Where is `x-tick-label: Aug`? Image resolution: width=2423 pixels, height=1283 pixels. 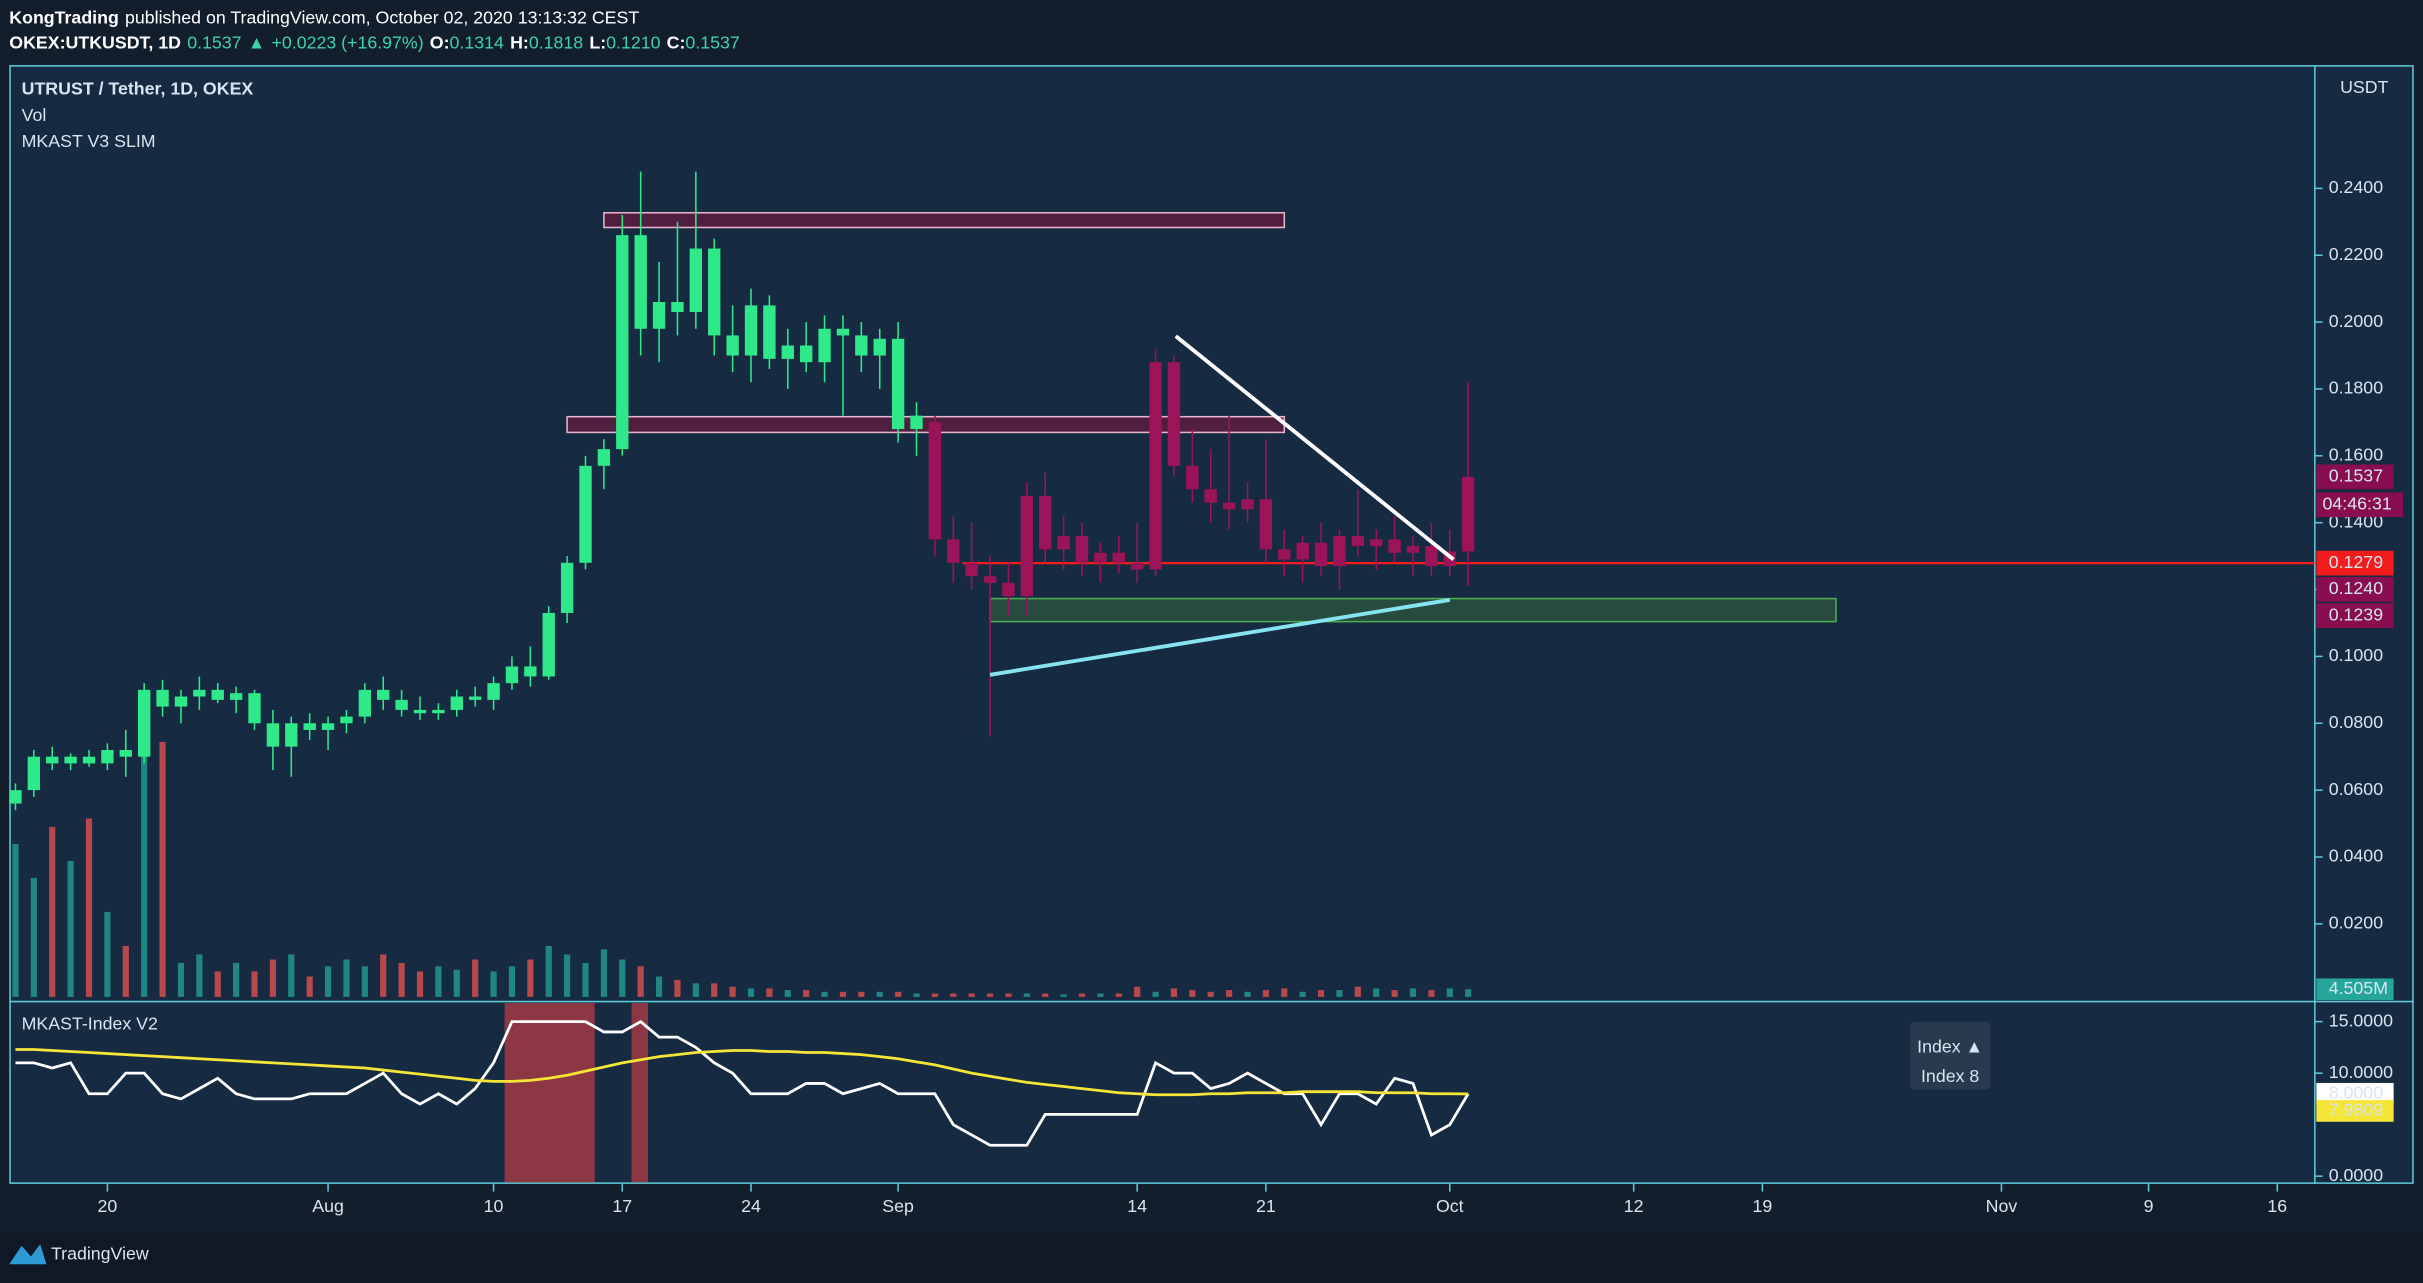 x-tick-label: Aug is located at coordinates (328, 1206).